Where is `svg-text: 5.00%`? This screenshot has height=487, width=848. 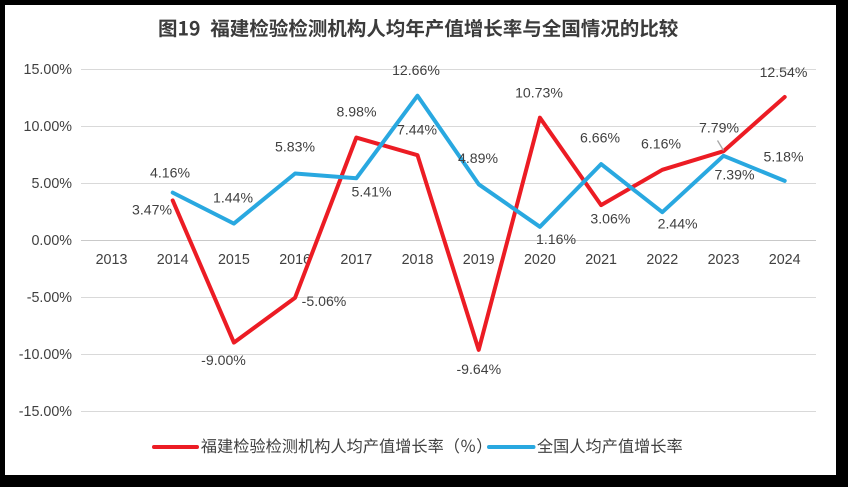
svg-text: 5.00% is located at coordinates (51, 184).